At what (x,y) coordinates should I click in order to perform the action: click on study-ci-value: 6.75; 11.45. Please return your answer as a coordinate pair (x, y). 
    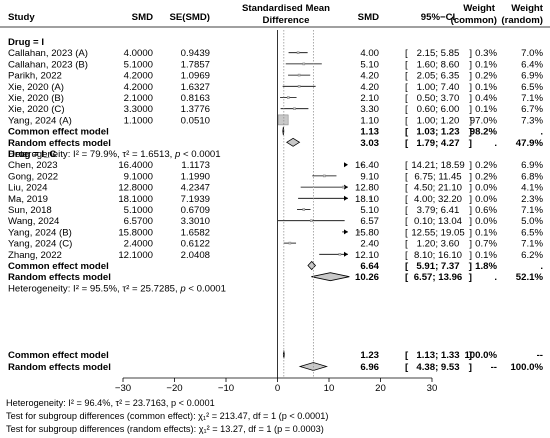
    Looking at the image, I should click on (437, 176).